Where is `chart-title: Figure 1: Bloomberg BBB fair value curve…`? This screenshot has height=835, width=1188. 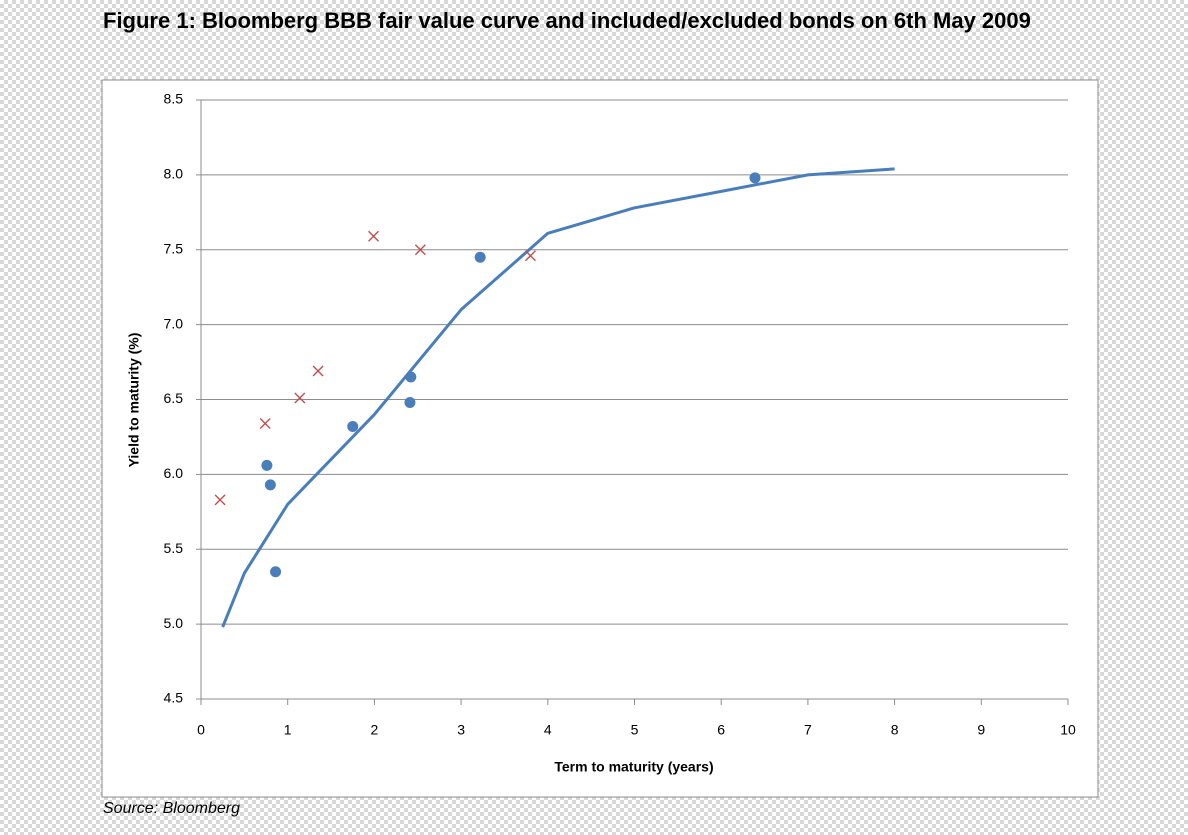 chart-title: Figure 1: Bloomberg BBB fair value curve… is located at coordinates (567, 20).